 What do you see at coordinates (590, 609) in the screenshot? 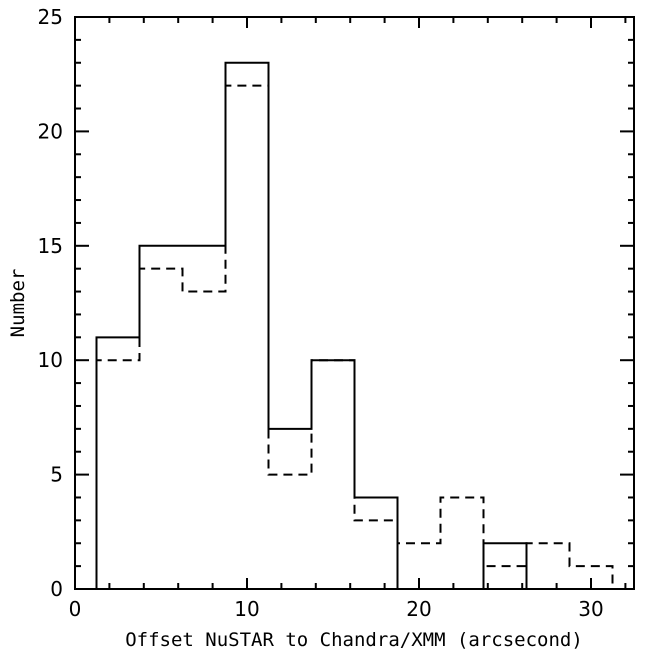
I see `x-tick-label: 30` at bounding box center [590, 609].